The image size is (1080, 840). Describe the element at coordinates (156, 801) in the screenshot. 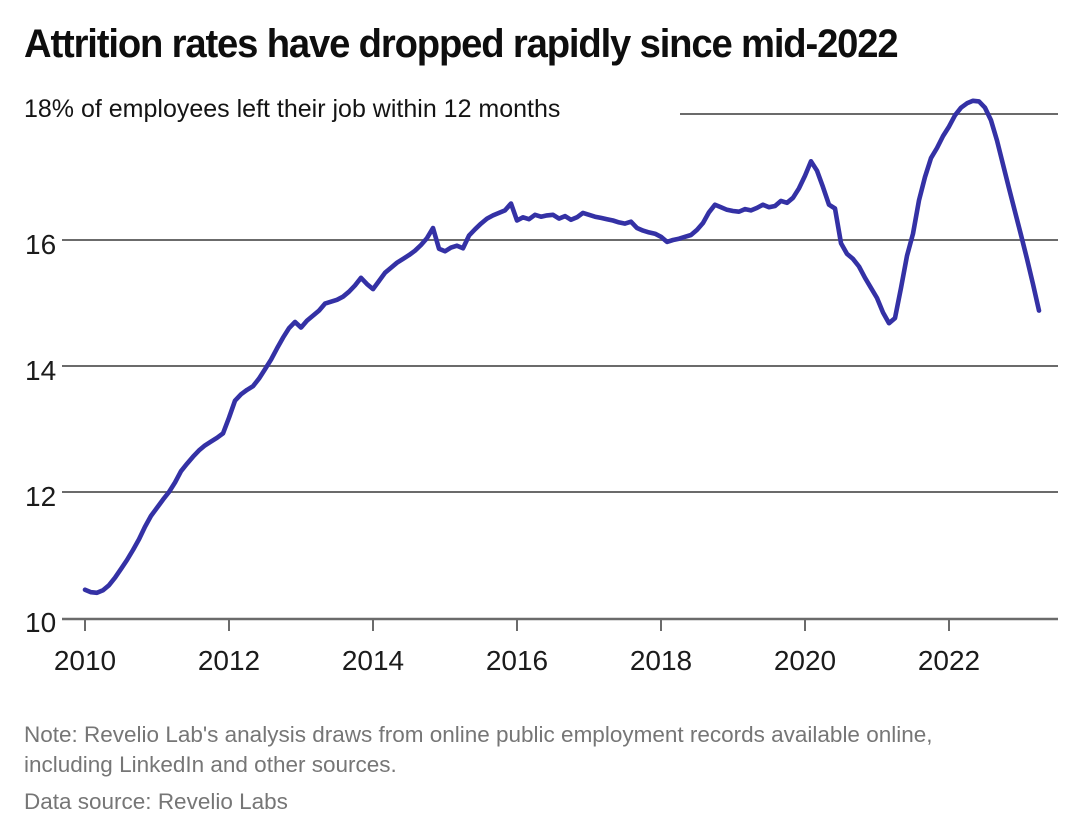

I see `chart-source: Data source: Revelio Labs` at that location.